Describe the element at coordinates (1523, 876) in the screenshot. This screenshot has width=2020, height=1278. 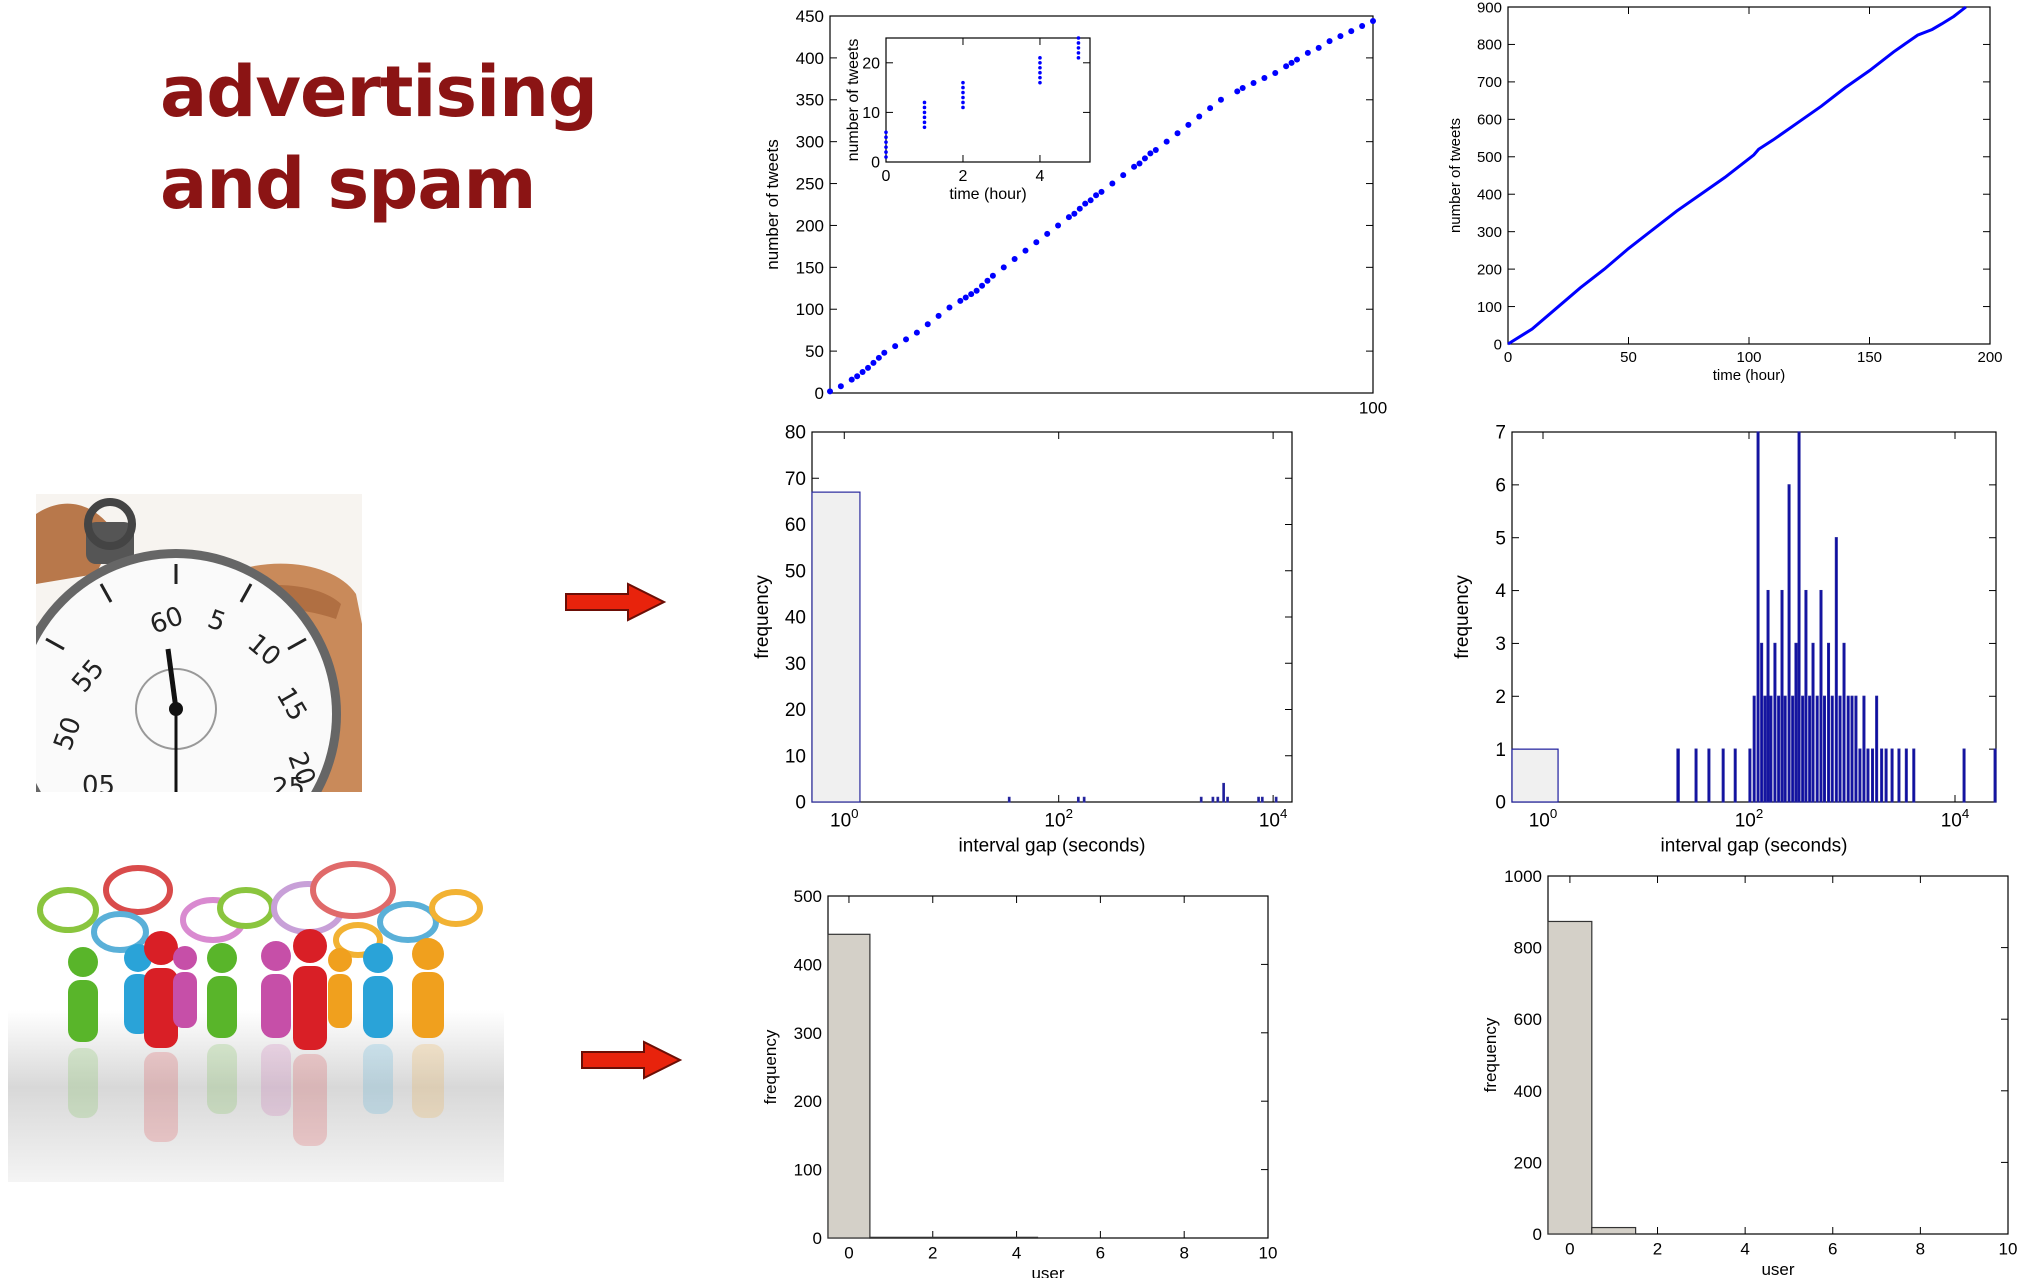
I see `y-tick-label: 1000` at that location.